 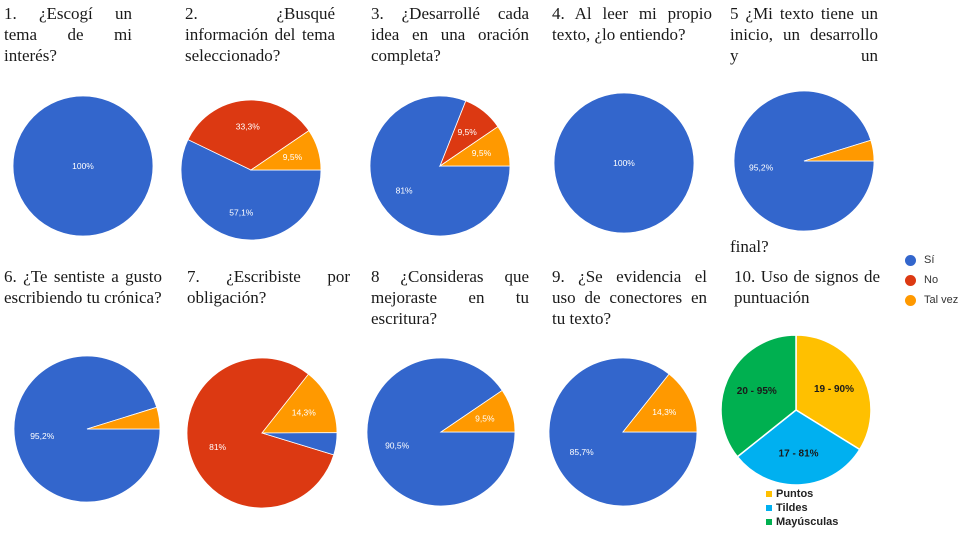 What do you see at coordinates (397, 445) in the screenshot?
I see `pie-slice-label: 90,5%` at bounding box center [397, 445].